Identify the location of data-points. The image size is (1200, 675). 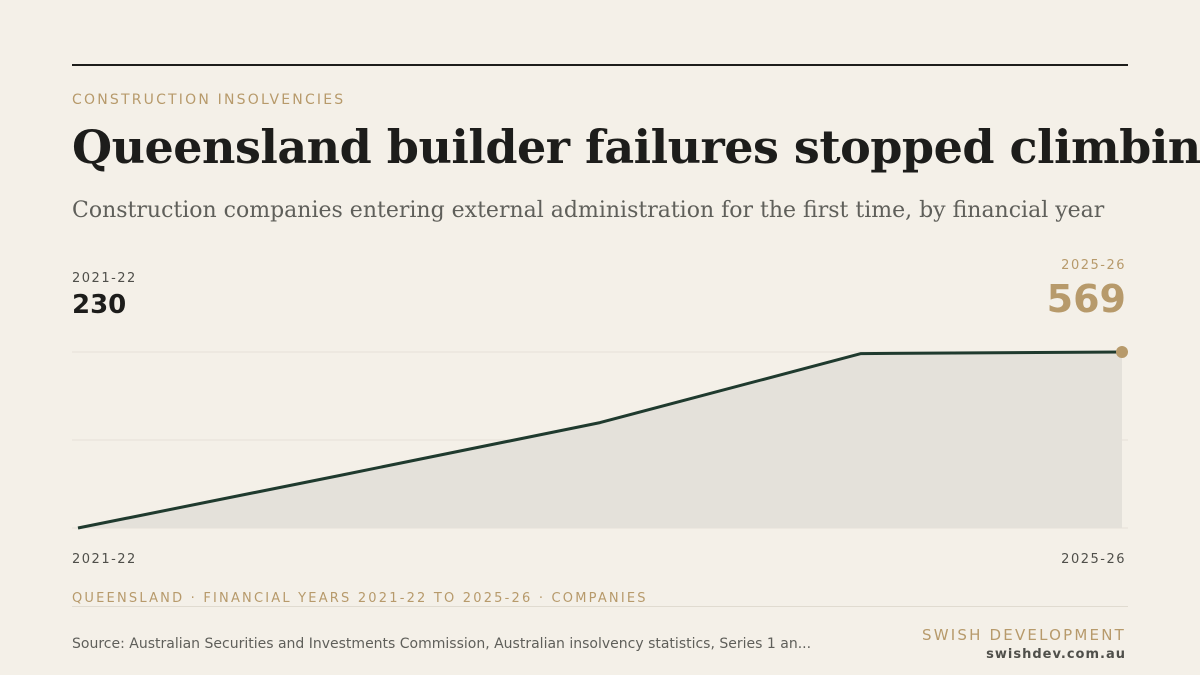
(1122, 352).